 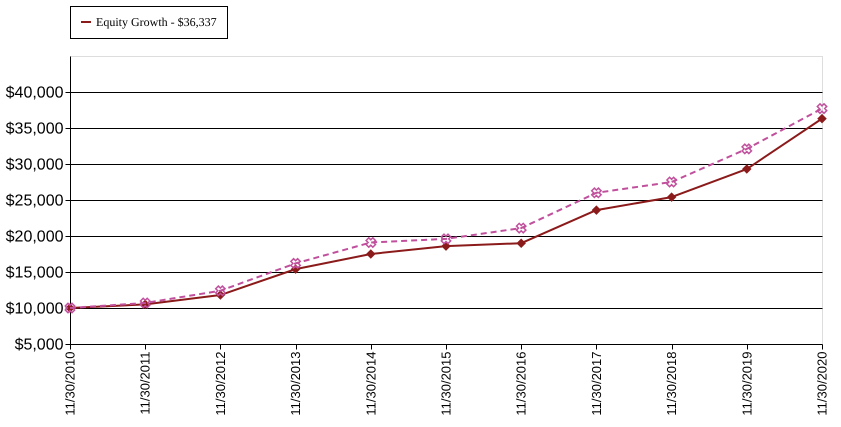 I want to click on x-tick-label: 11/30/2015, so click(x=446, y=384).